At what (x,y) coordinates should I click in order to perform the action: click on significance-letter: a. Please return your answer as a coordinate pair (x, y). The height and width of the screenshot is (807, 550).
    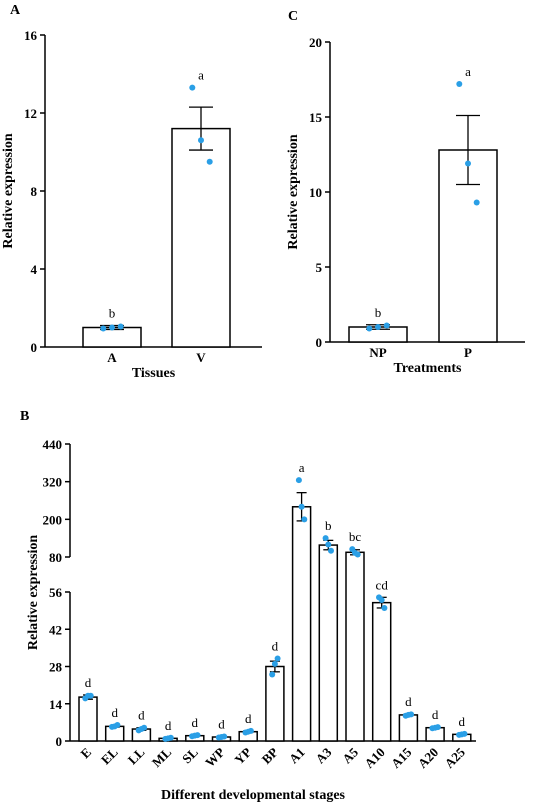
    Looking at the image, I should click on (201, 75).